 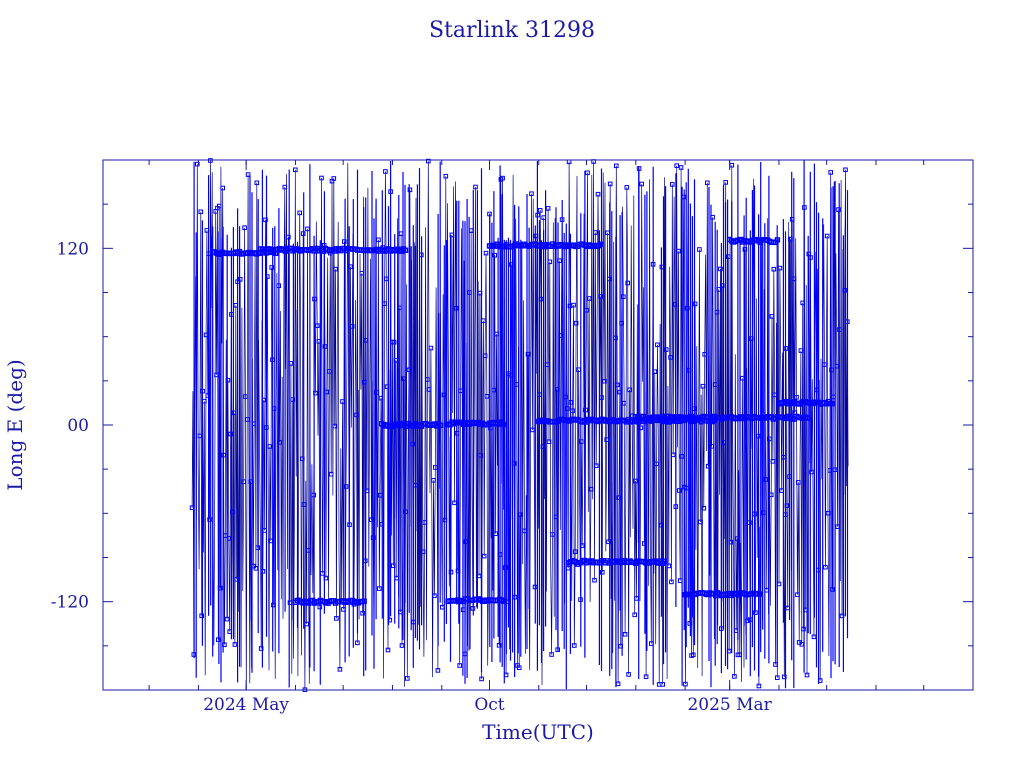 What do you see at coordinates (78, 426) in the screenshot?
I see `y-tick-label: 00` at bounding box center [78, 426].